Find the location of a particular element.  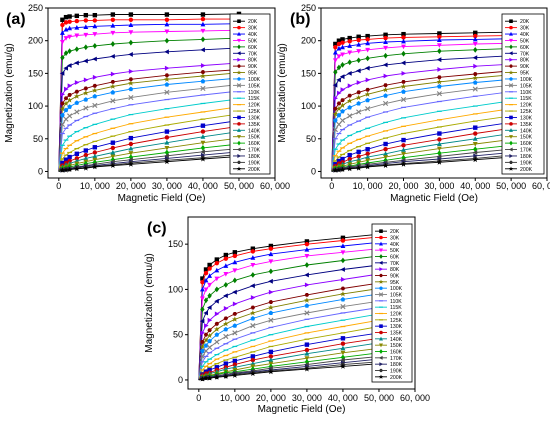

y-tick-label: 50 is located at coordinates (311, 139).